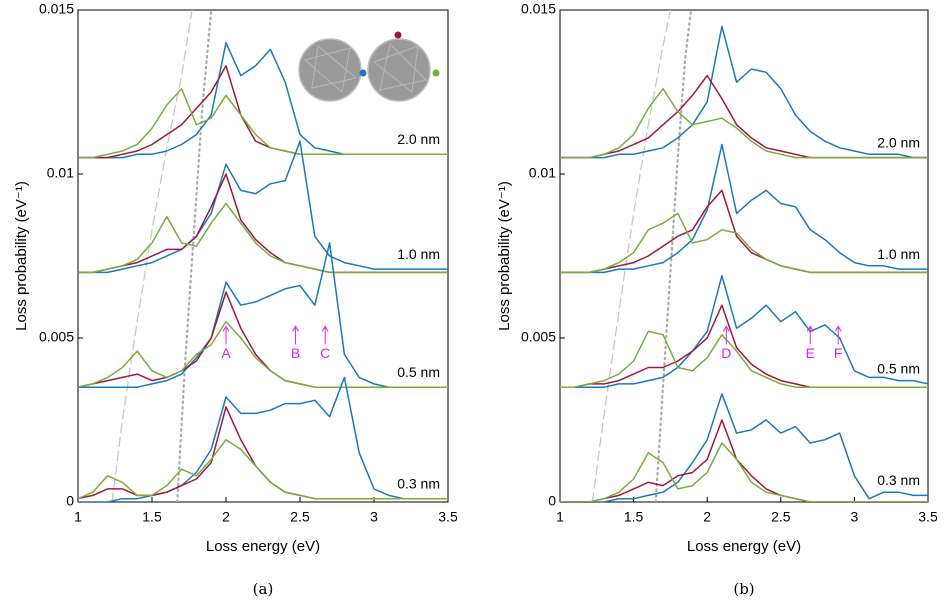  Describe the element at coordinates (325, 353) in the screenshot. I see `annotation: C` at that location.